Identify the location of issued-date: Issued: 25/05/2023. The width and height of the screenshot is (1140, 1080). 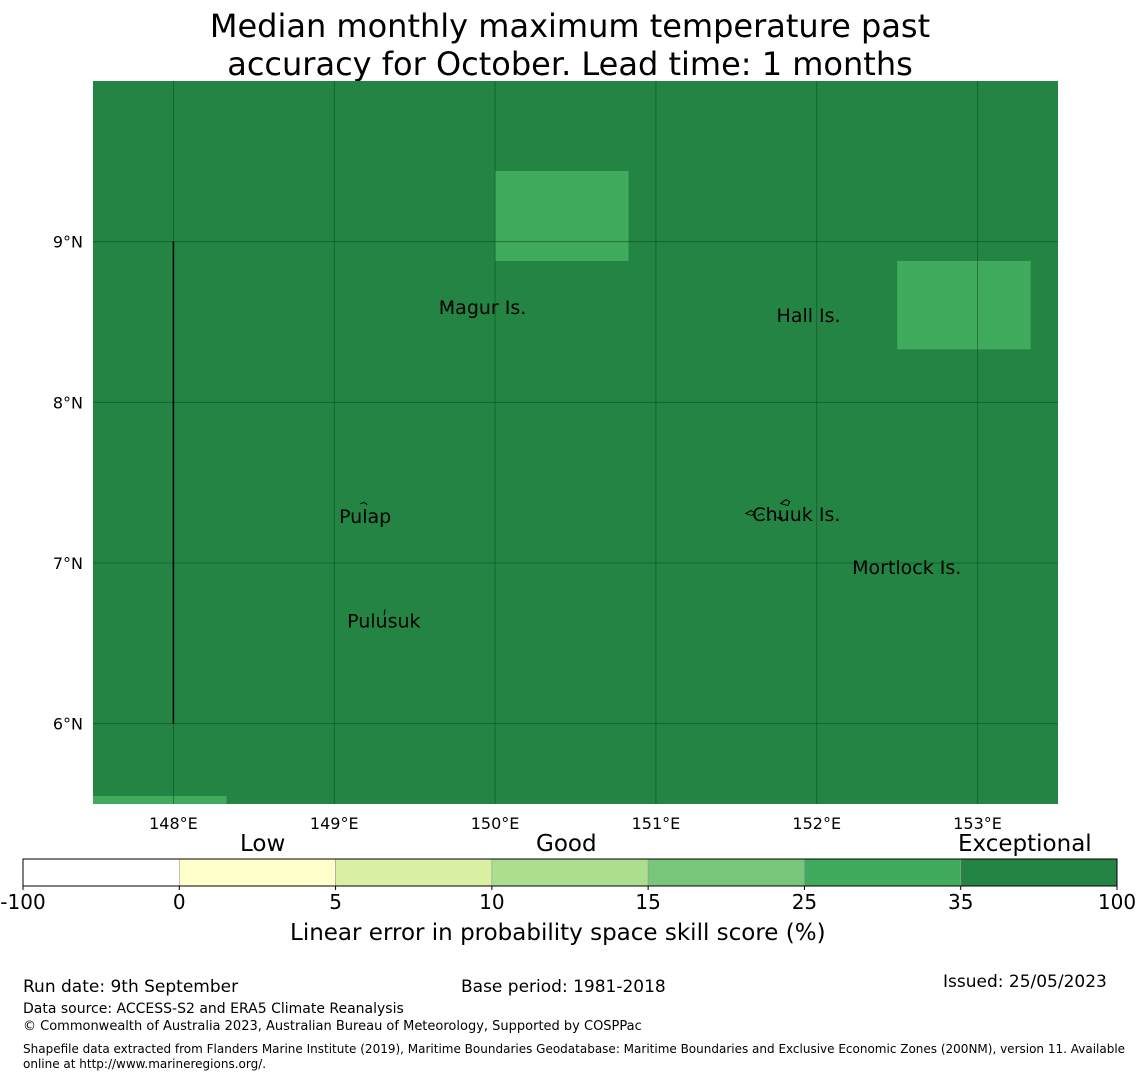
(1025, 982).